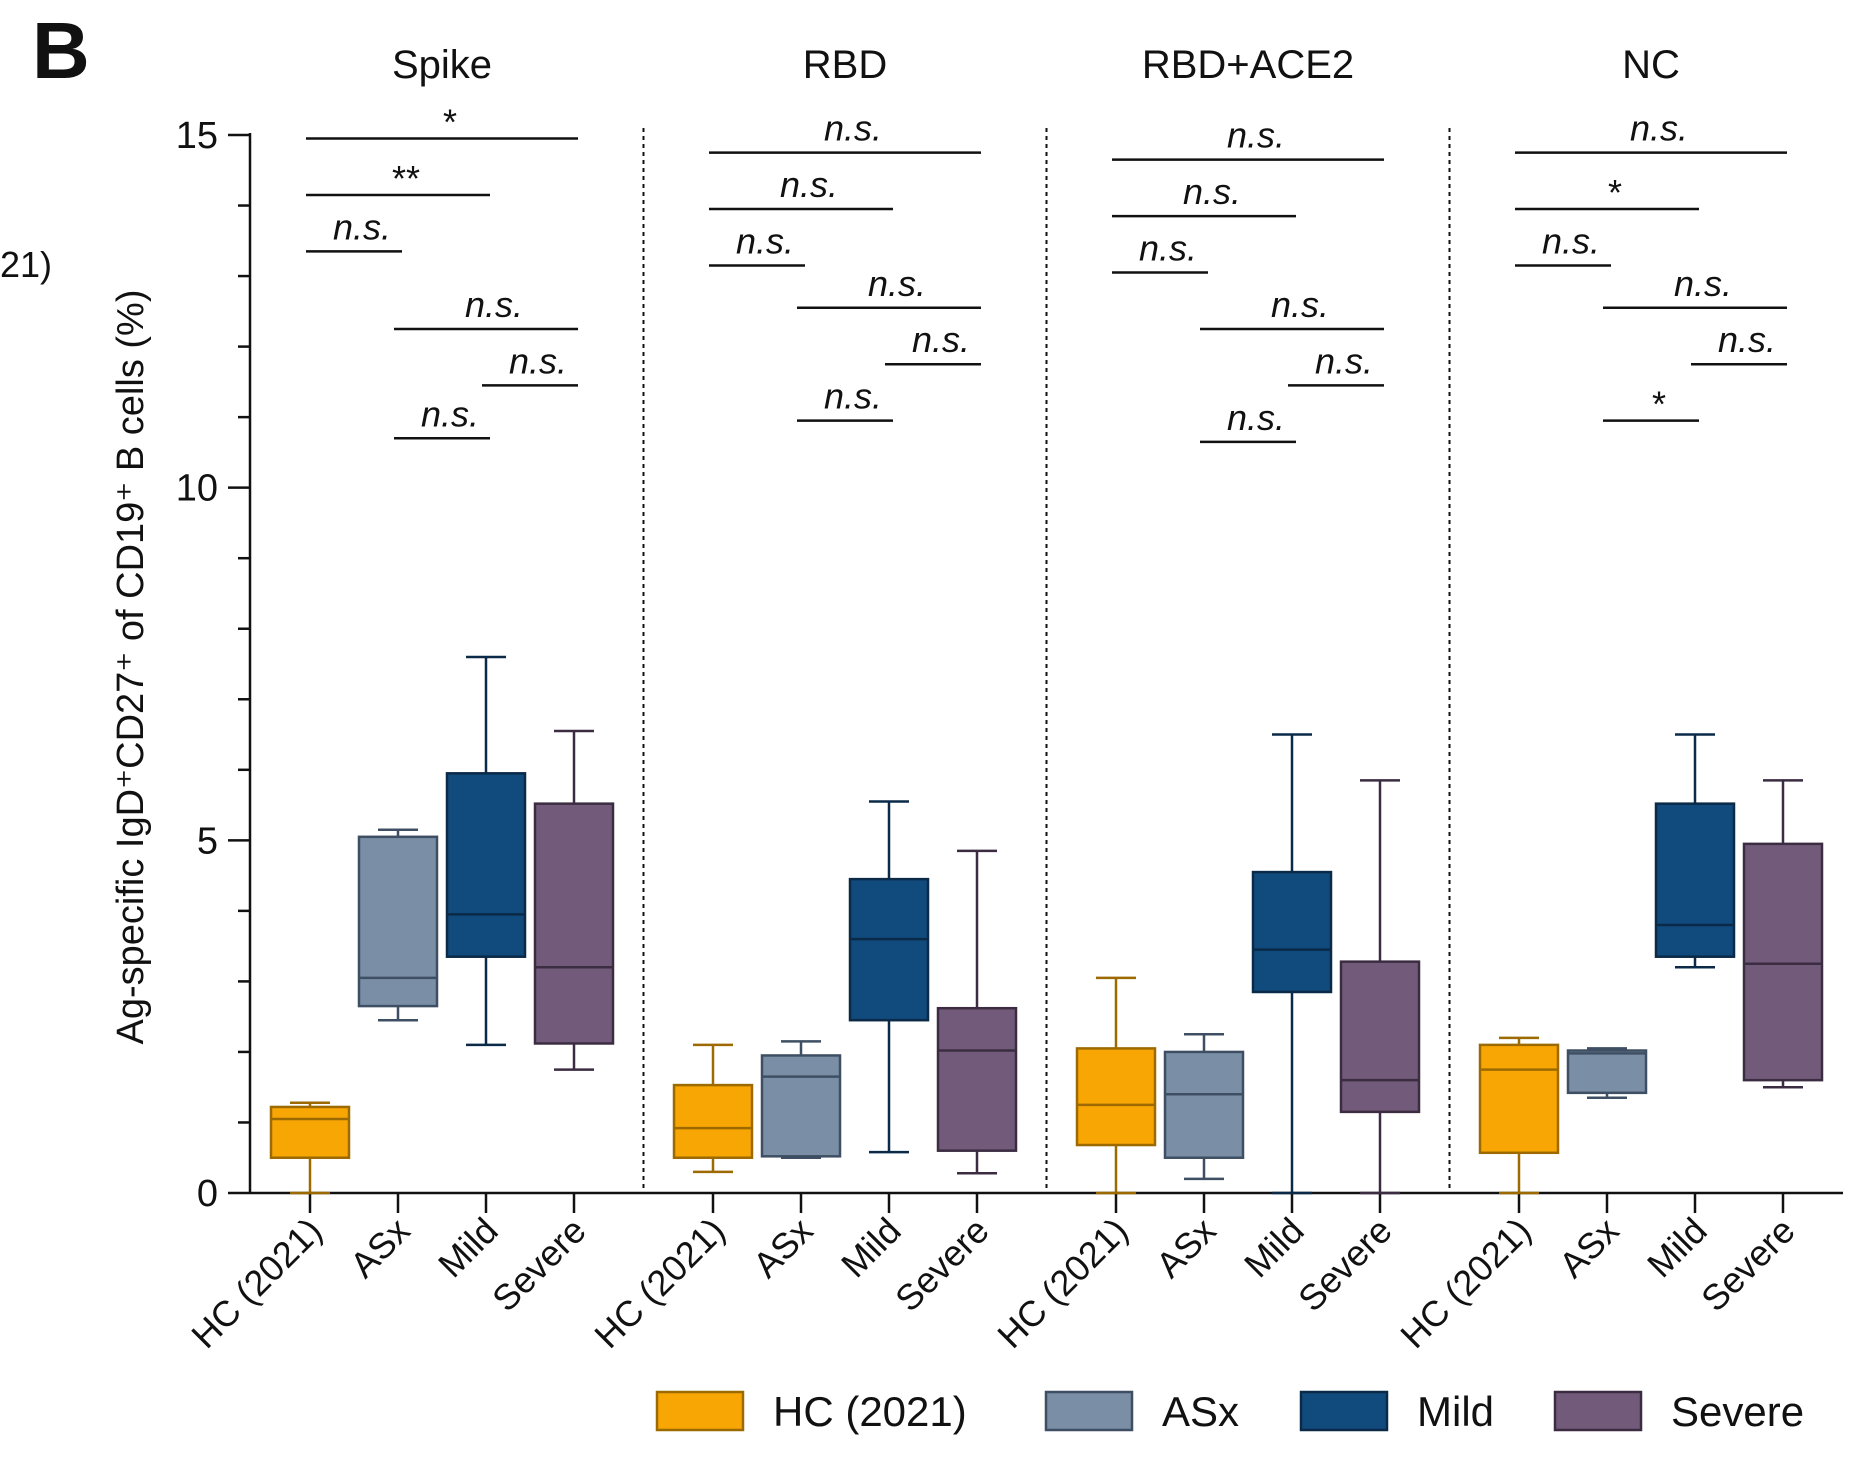  I want to click on panel-letter: B, so click(61, 50).